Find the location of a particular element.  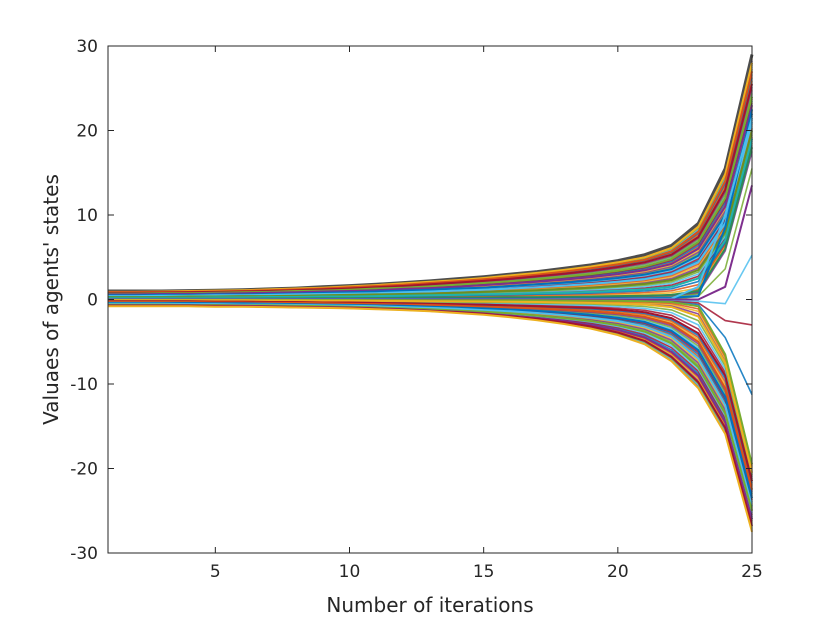

x-axis-title: Number of iterations is located at coordinates (429, 605).